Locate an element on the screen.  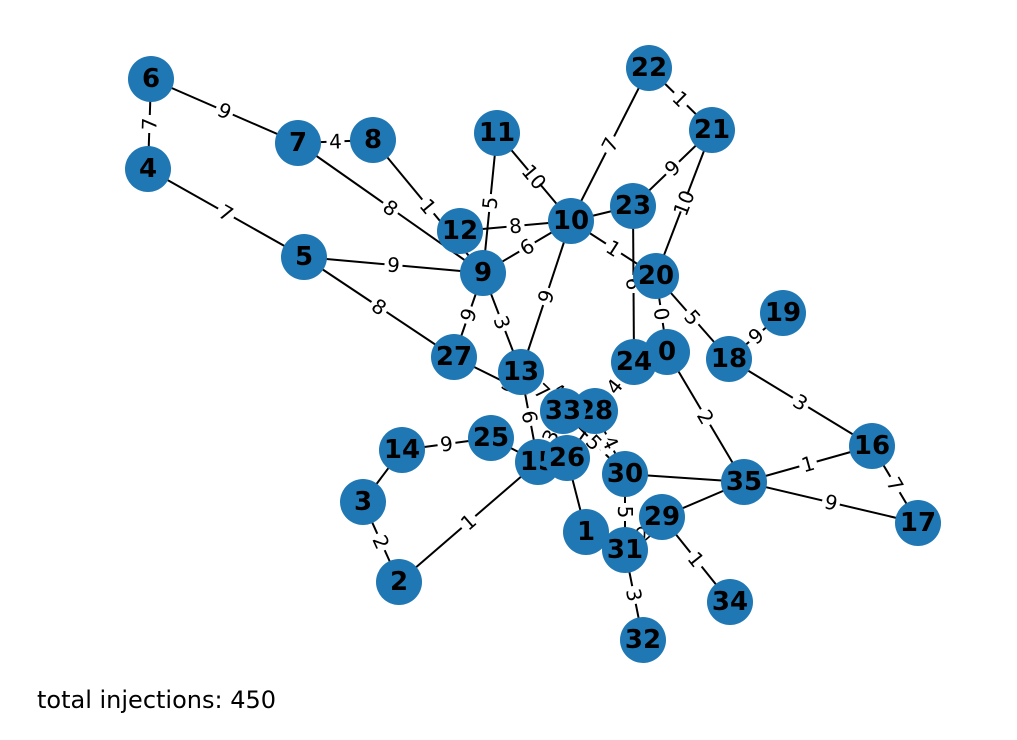
node-label: 24 is located at coordinates (634, 362).